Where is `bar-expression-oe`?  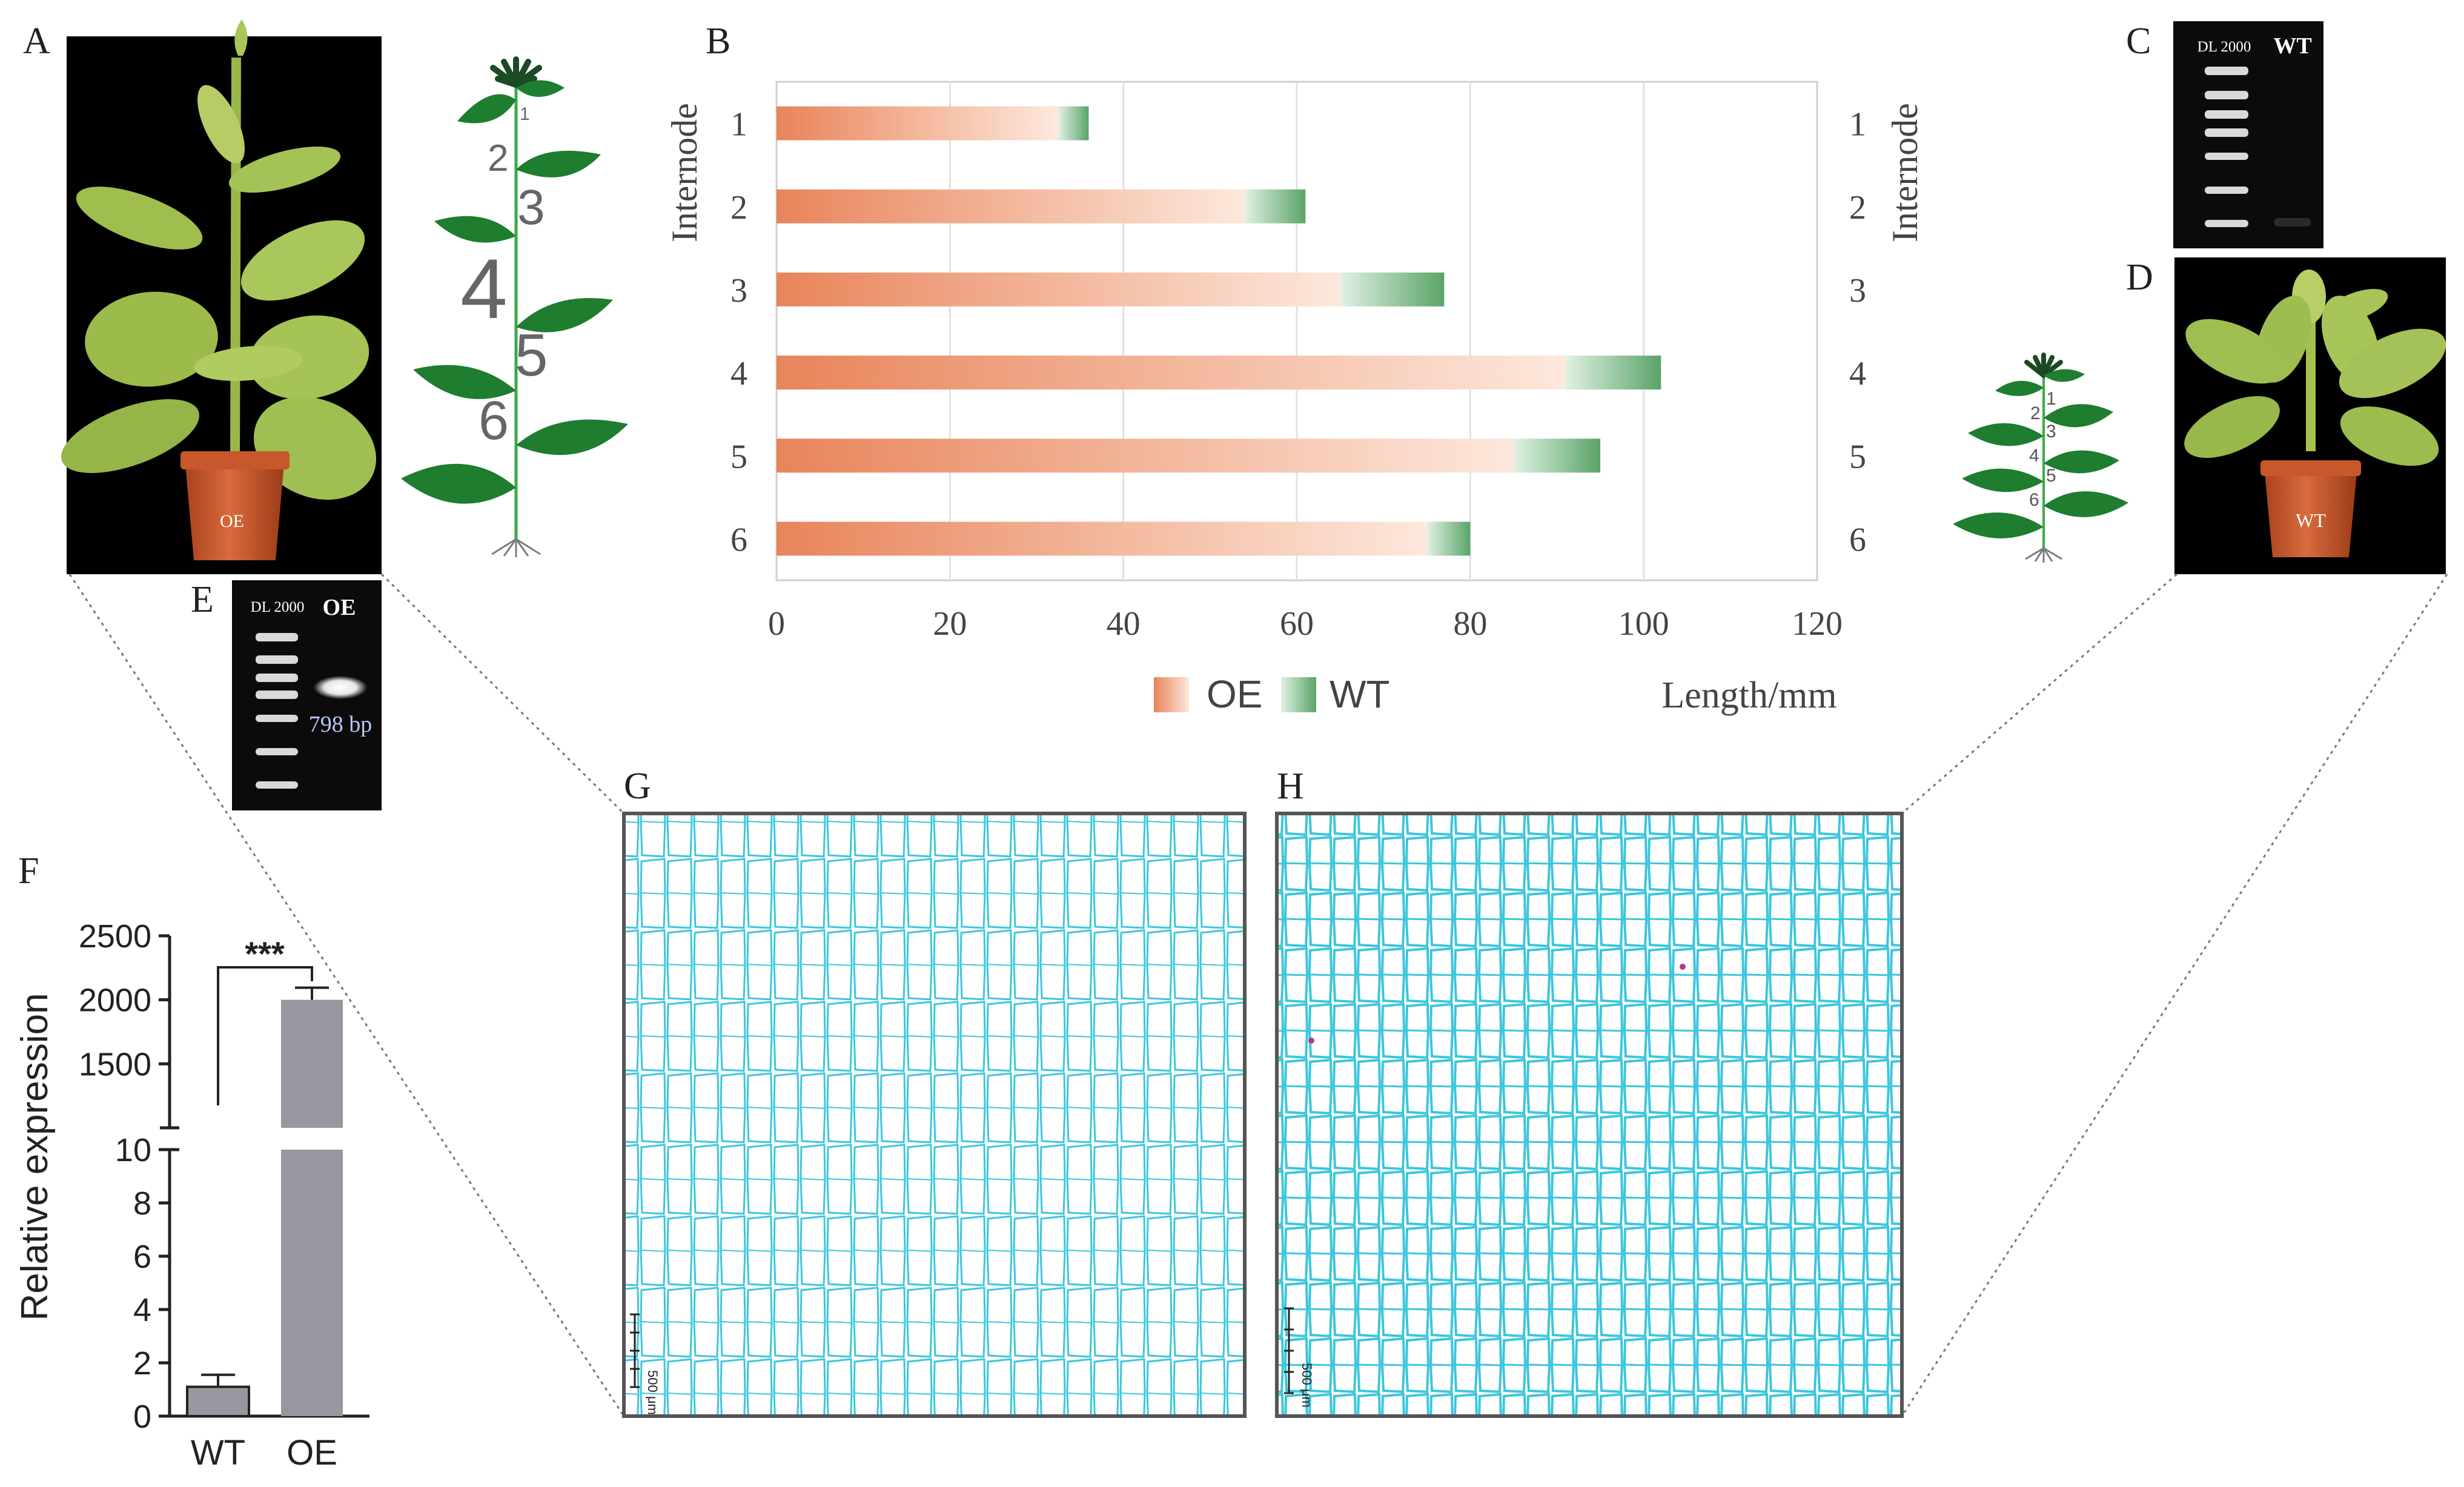
bar-expression-oe is located at coordinates (312, 1063).